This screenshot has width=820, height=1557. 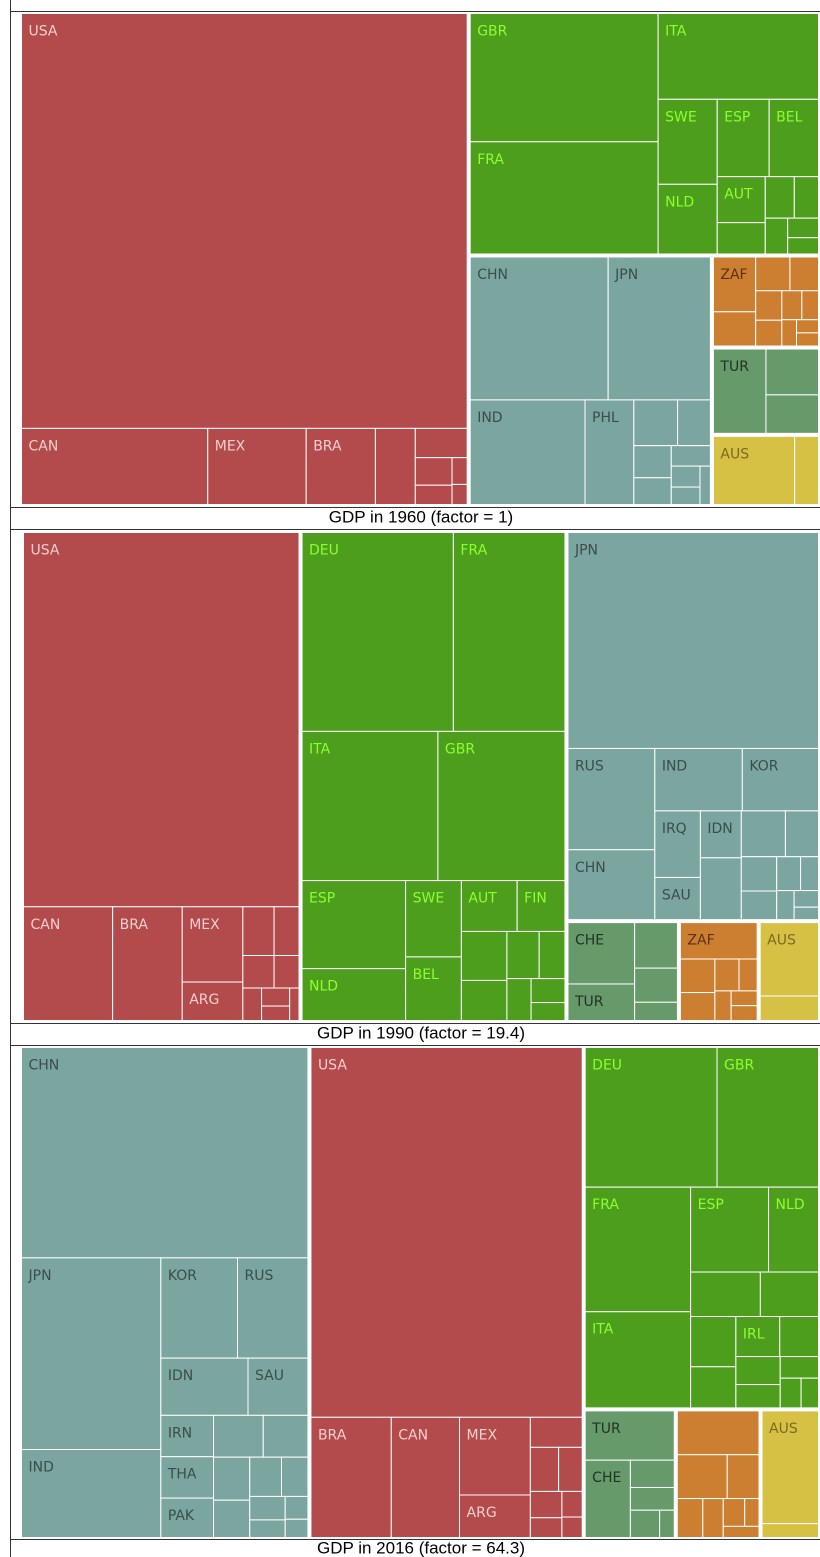 I want to click on cell-label: SWE, so click(x=429, y=899).